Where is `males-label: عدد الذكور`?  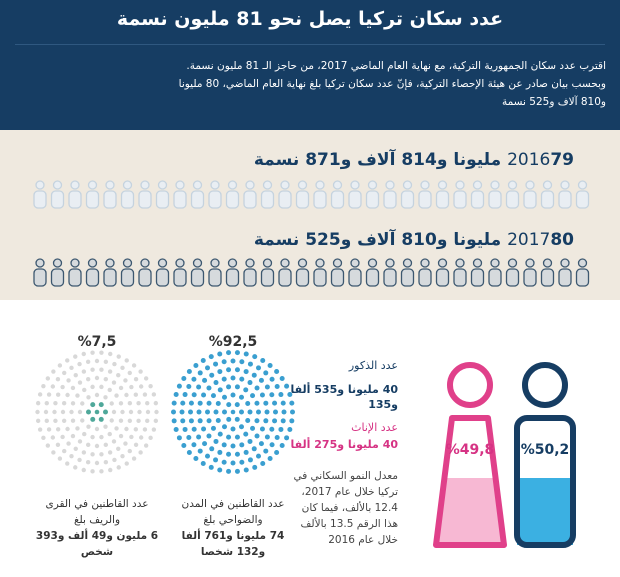
males-label: عدد الذكور is located at coordinates (373, 365).